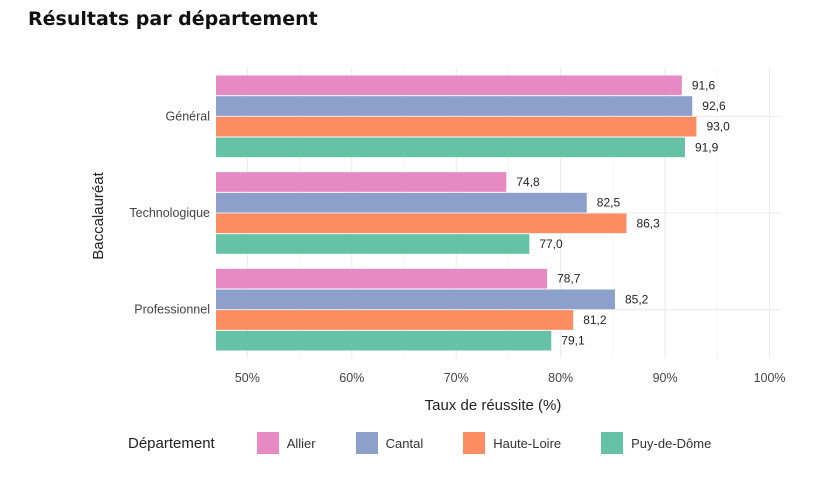 This screenshot has width=820, height=479. I want to click on bar-professionnel-haute-loire, so click(395, 320).